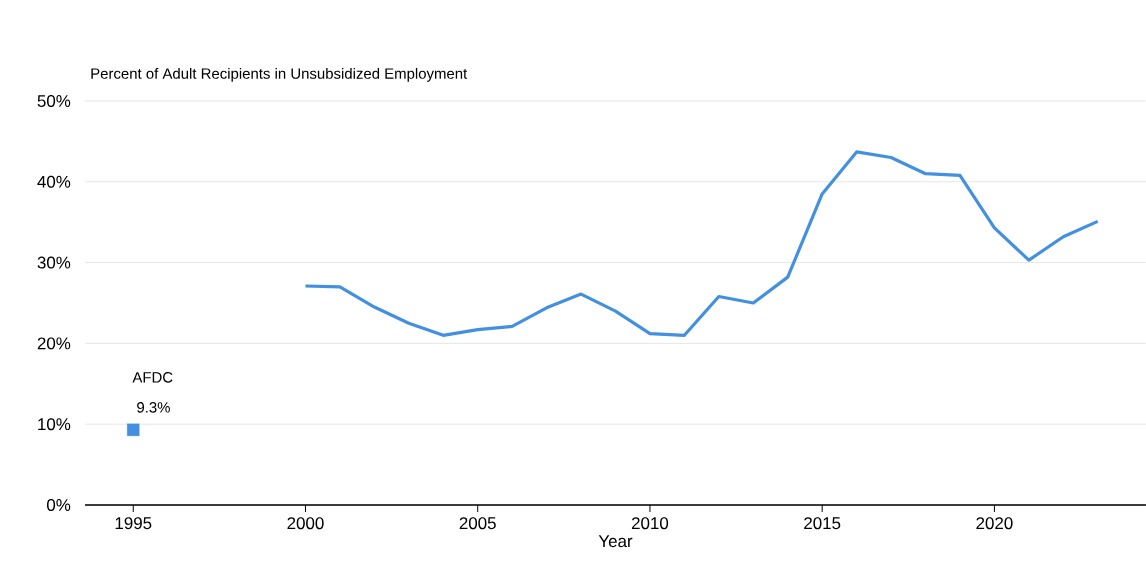 The image size is (1146, 580). I want to click on x-tick-label: 1995, so click(133, 523).